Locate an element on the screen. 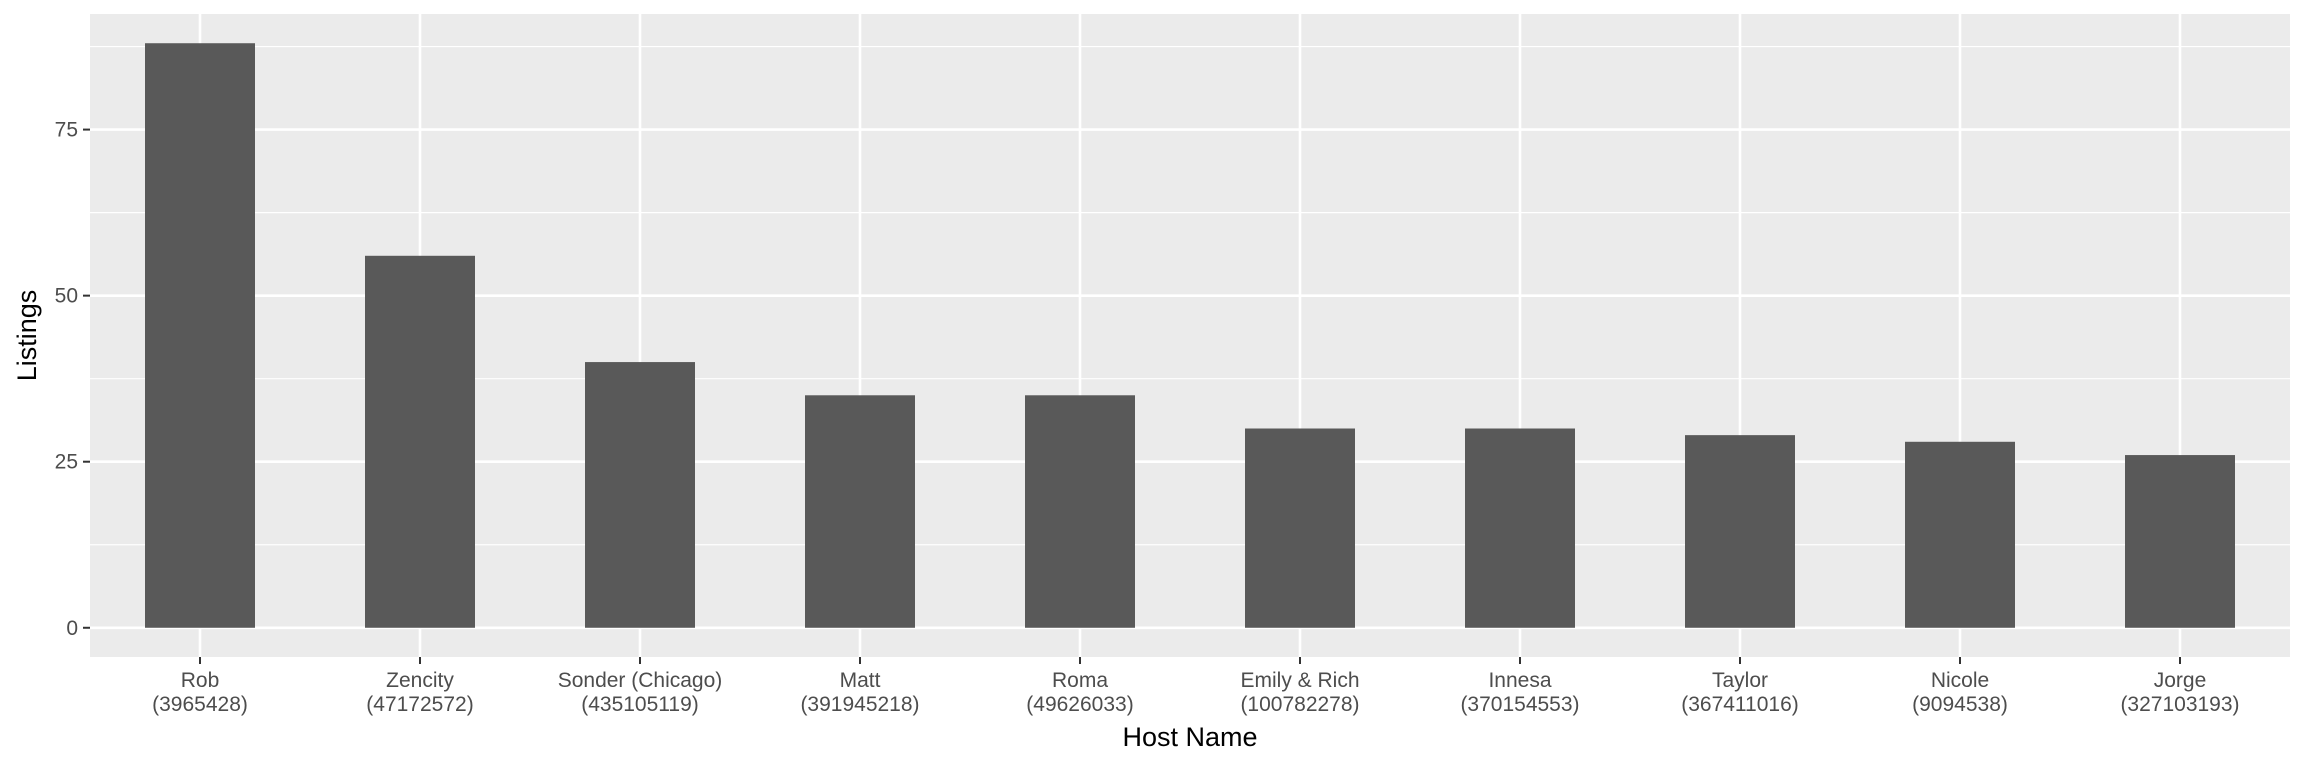  x-tick-label: Emily & Rich (100782278) is located at coordinates (1299, 692).